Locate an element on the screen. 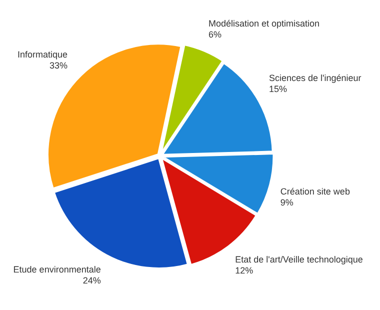  data-label: 6% is located at coordinates (215, 34).